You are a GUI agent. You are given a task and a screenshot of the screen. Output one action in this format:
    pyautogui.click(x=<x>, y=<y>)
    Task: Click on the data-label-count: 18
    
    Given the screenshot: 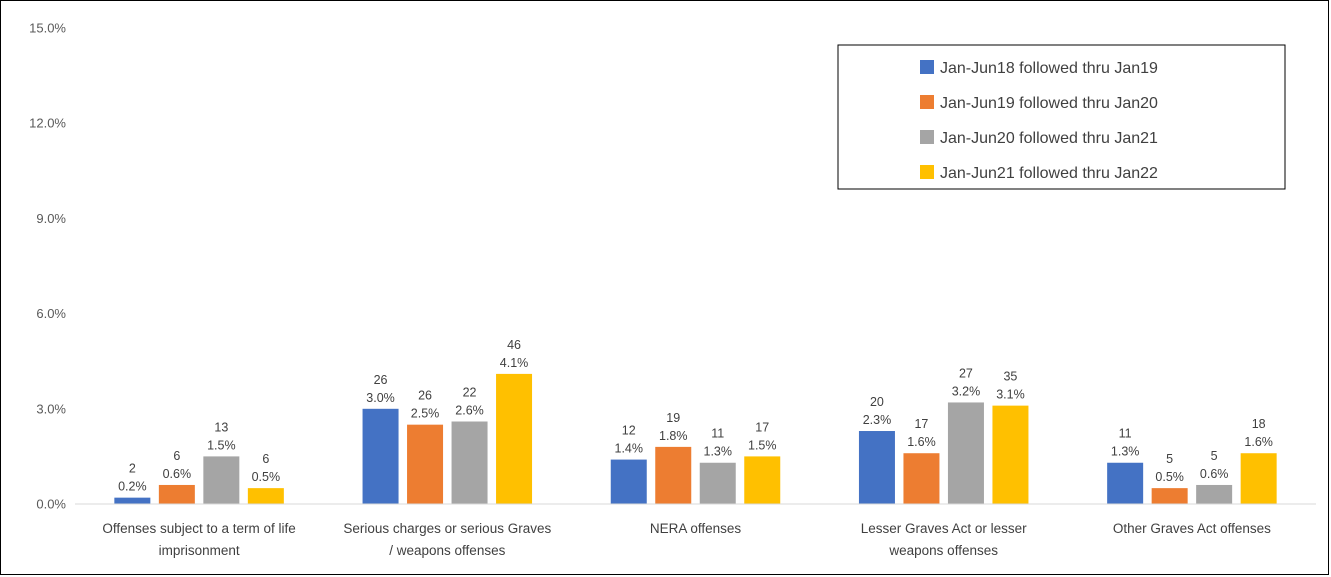 What is the action you would take?
    pyautogui.click(x=1259, y=424)
    